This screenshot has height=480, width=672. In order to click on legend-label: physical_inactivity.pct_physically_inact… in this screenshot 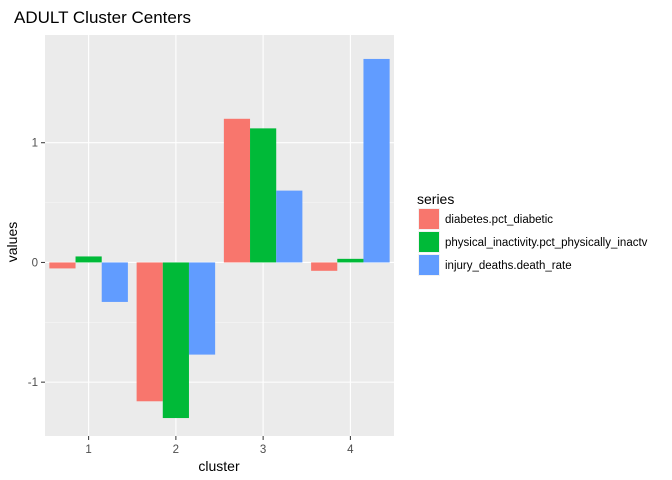, I will do `click(546, 243)`.